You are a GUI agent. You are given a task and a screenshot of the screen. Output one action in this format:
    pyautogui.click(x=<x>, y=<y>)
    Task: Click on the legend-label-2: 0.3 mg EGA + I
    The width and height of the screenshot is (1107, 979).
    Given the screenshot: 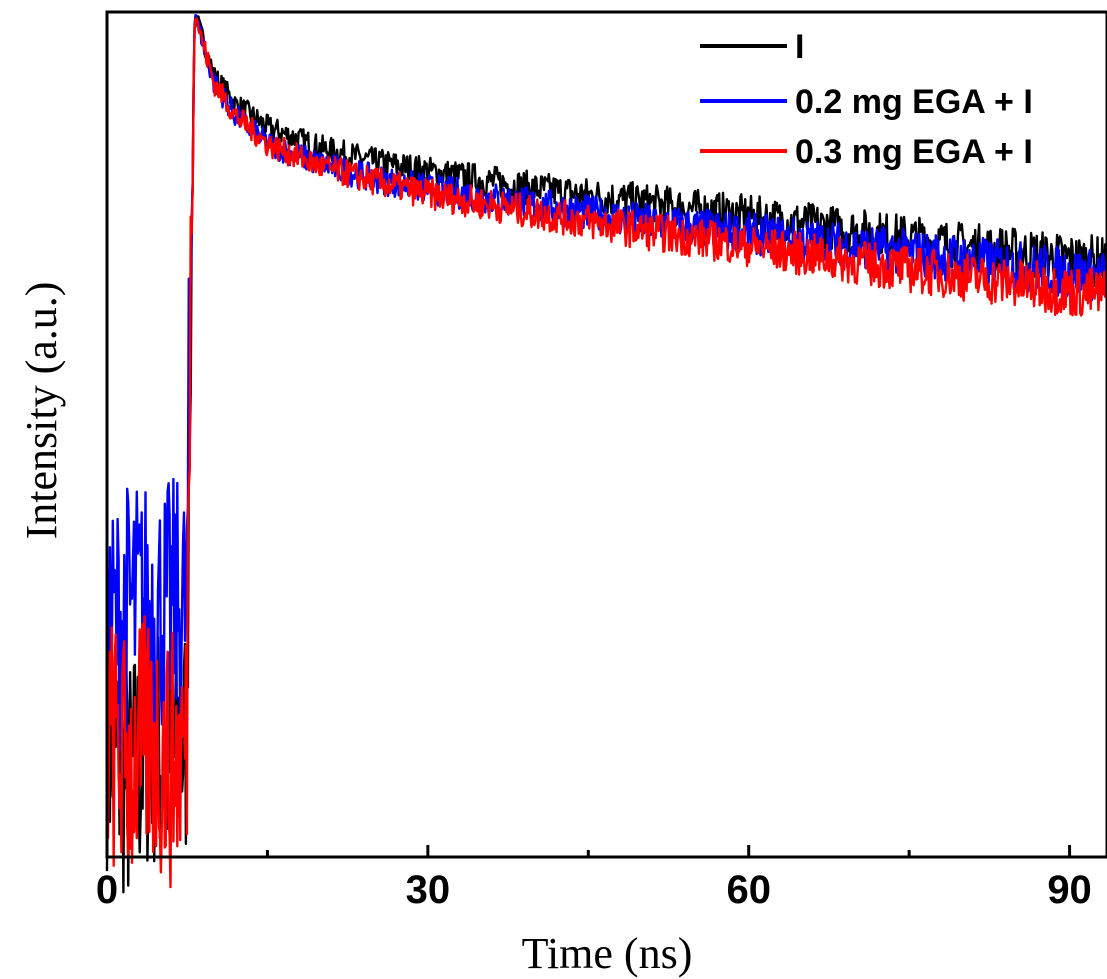 What is the action you would take?
    pyautogui.click(x=914, y=152)
    